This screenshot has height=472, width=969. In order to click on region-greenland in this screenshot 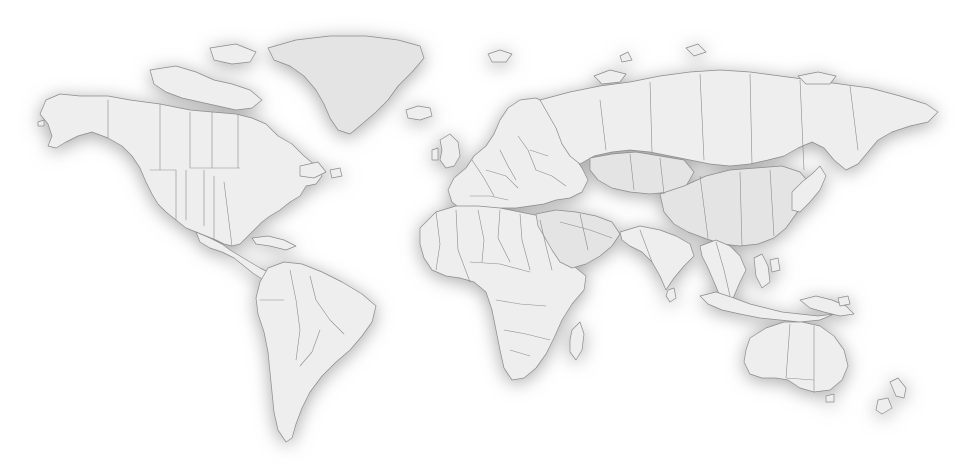, I will do `click(346, 85)`.